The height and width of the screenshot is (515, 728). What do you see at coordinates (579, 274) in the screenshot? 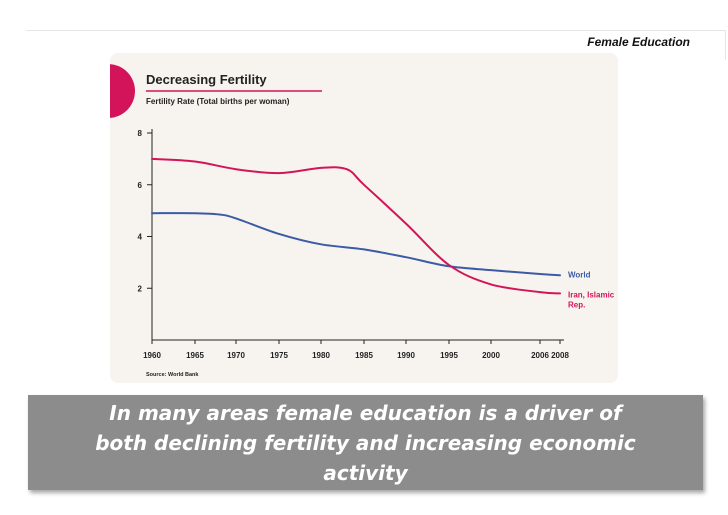
I see `series-label-world: World` at bounding box center [579, 274].